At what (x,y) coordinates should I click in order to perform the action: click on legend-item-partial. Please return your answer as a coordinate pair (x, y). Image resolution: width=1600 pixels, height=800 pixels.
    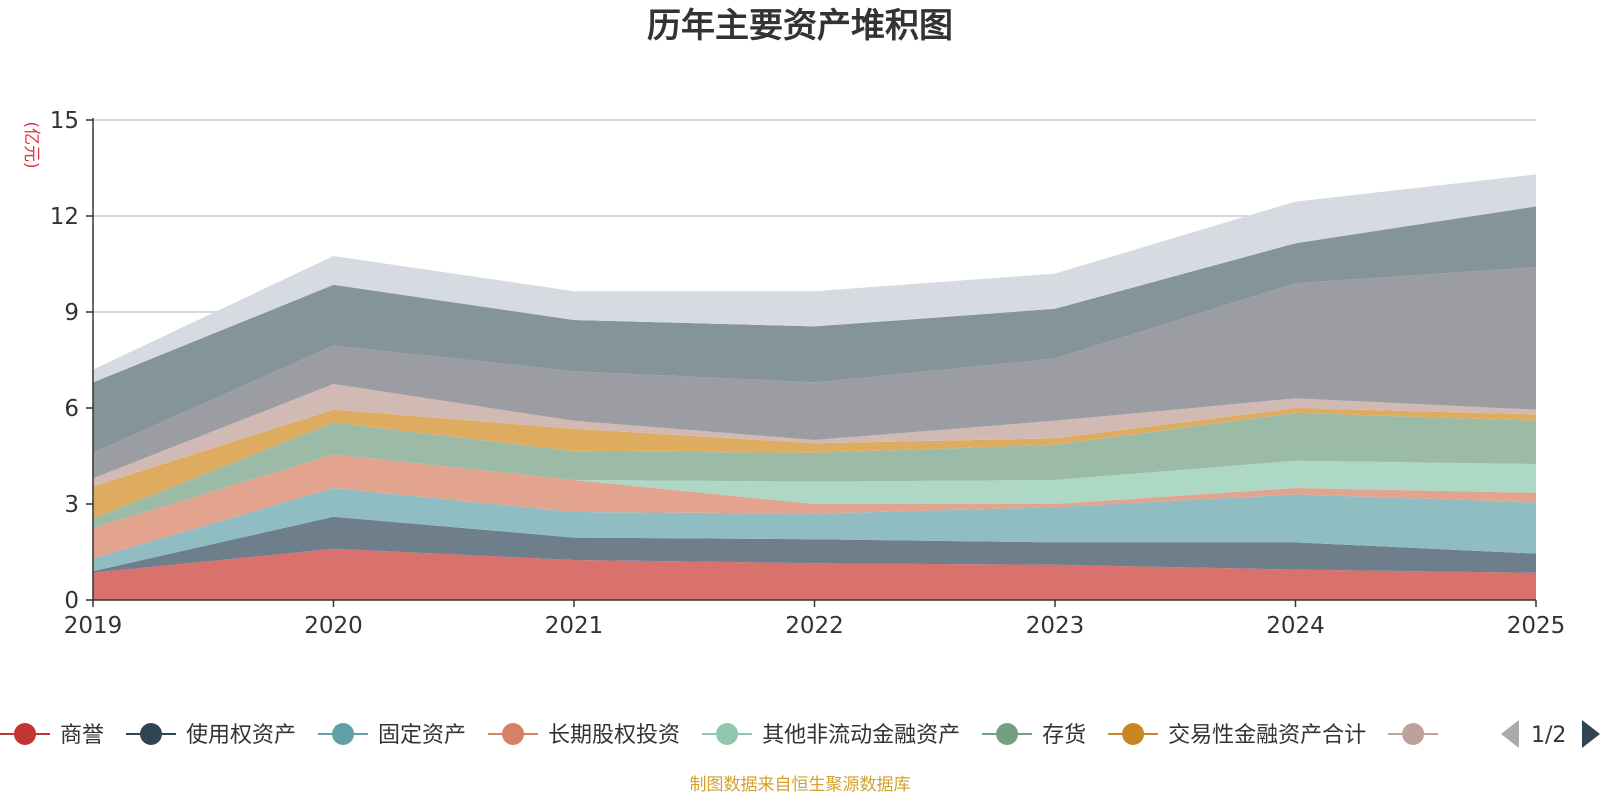
    Looking at the image, I should click on (1413, 734).